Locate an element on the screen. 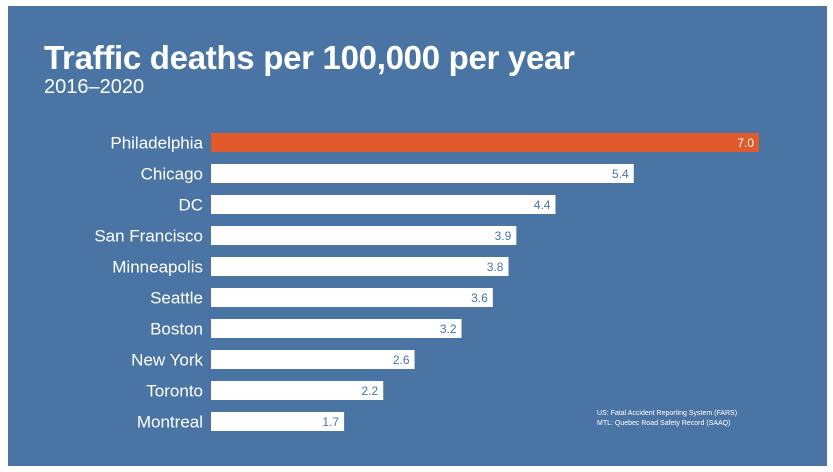 The height and width of the screenshot is (472, 833). chart-title: Traffic deaths per 100,000 per year is located at coordinates (309, 57).